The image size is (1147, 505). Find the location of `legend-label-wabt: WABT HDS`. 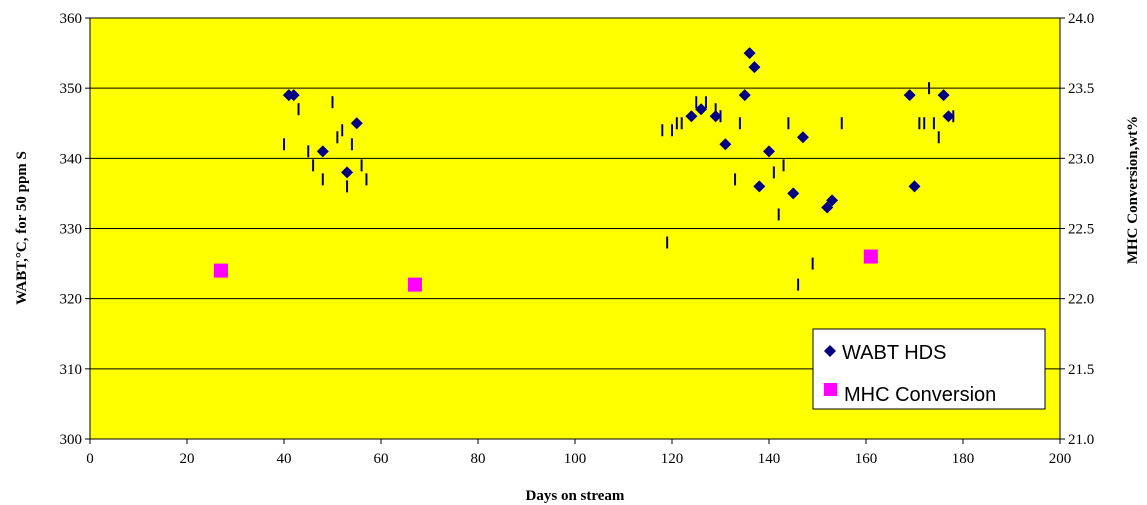

legend-label-wabt: WABT HDS is located at coordinates (894, 353).